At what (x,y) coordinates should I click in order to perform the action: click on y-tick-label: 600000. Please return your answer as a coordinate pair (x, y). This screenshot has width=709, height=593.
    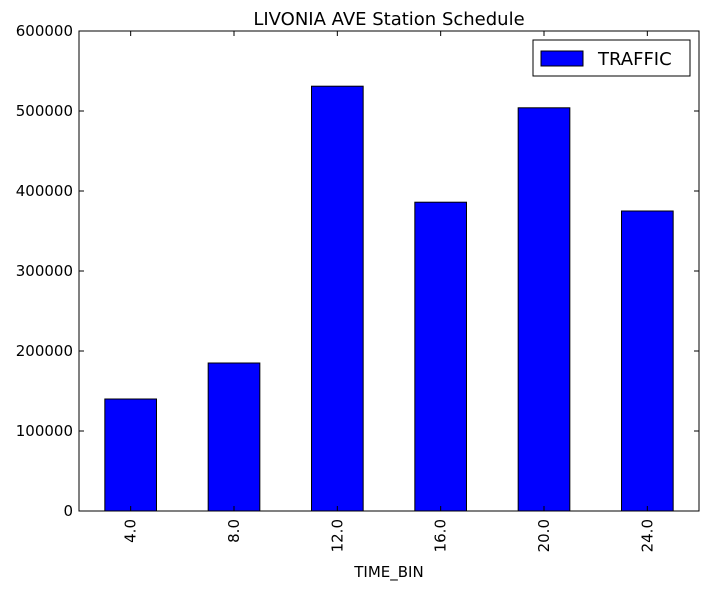
    Looking at the image, I should click on (44, 31).